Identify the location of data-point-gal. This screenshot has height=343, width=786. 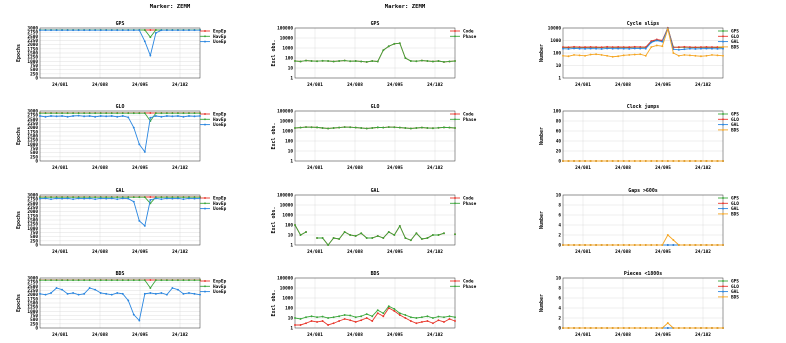
(695, 49).